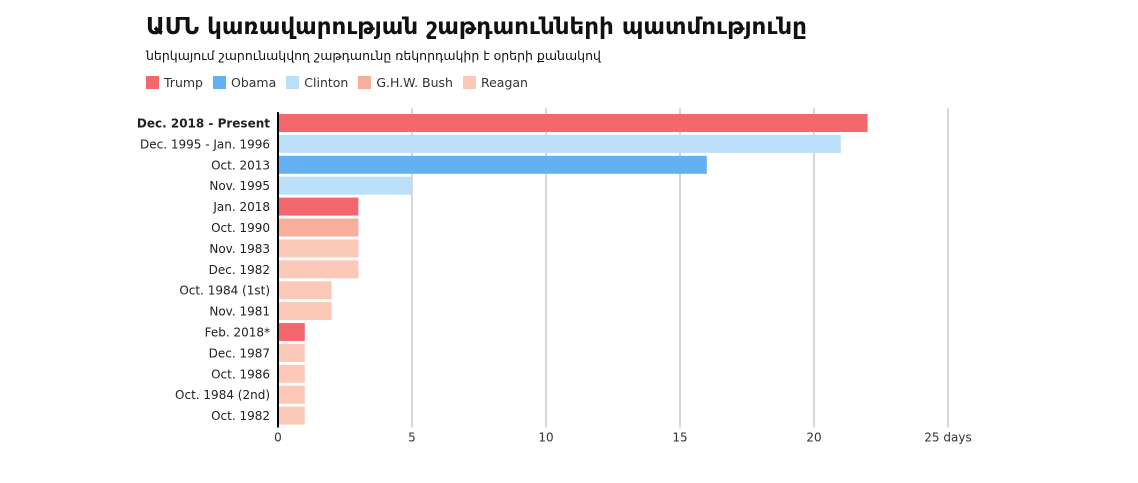  Describe the element at coordinates (326, 82) in the screenshot. I see `legend-label-clinton: Clinton` at that location.